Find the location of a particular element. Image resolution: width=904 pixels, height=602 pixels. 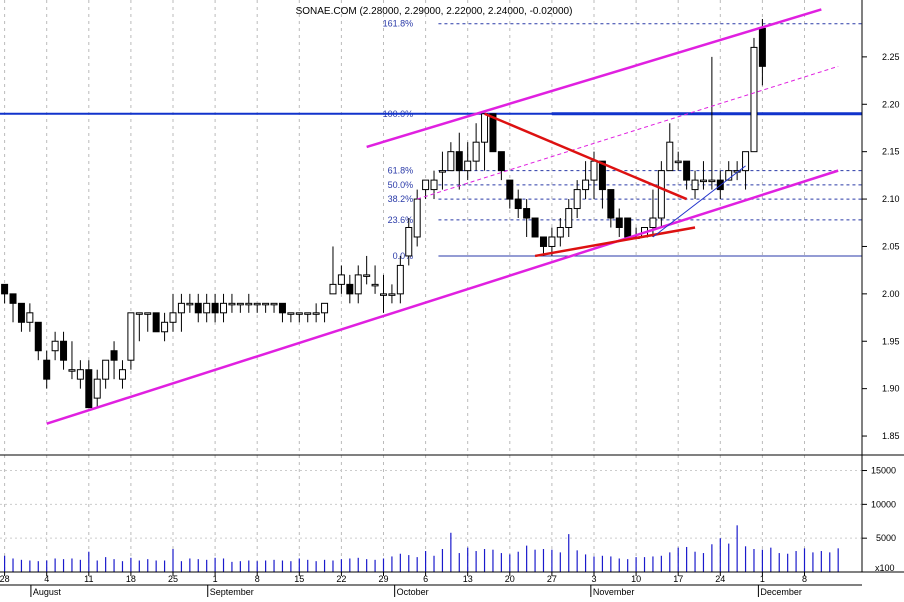

date-tick-label: 18 is located at coordinates (131, 579).